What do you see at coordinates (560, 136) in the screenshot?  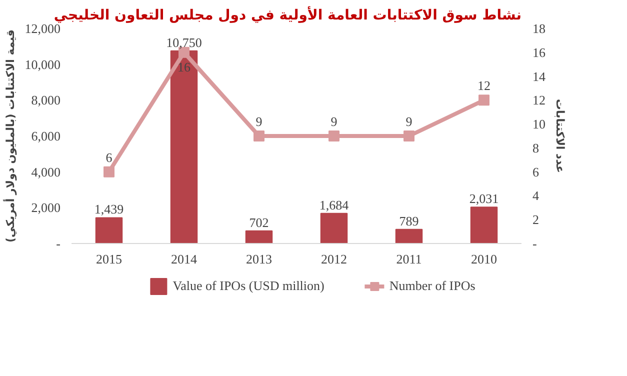 I see `y2-axis-title: عدد الاكتتابات` at bounding box center [560, 136].